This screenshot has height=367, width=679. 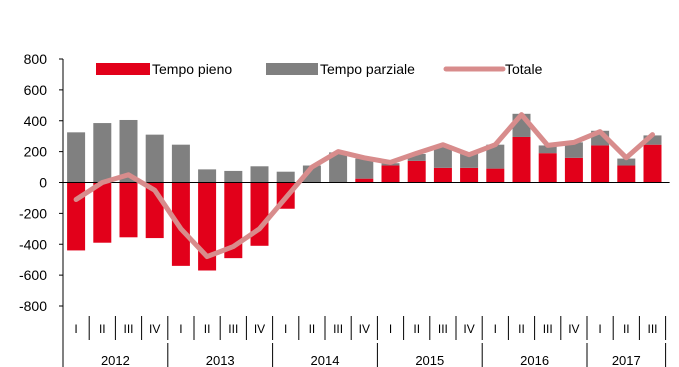 What do you see at coordinates (33, 244) in the screenshot?
I see `y-tick-label: -400` at bounding box center [33, 244].